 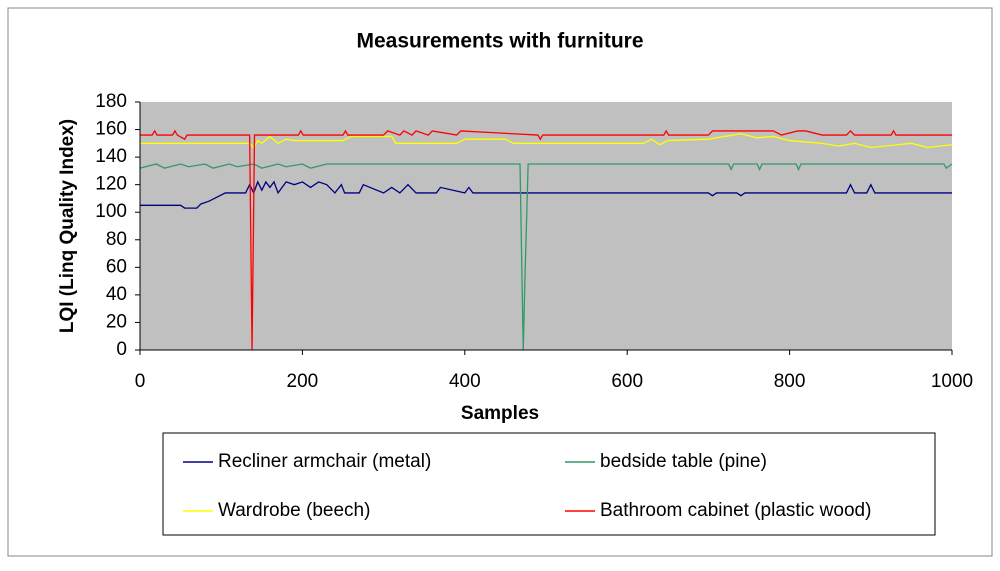 What do you see at coordinates (116, 266) in the screenshot?
I see `y-tick-label: 60` at bounding box center [116, 266].